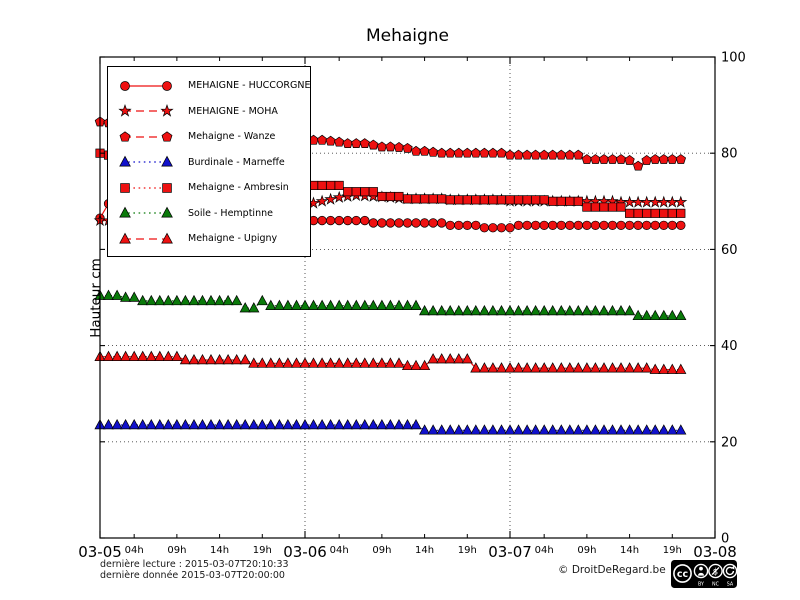 The image size is (800, 600). What do you see at coordinates (146, 136) in the screenshot?
I see `legend-sample-pentagon-icon` at bounding box center [146, 136].